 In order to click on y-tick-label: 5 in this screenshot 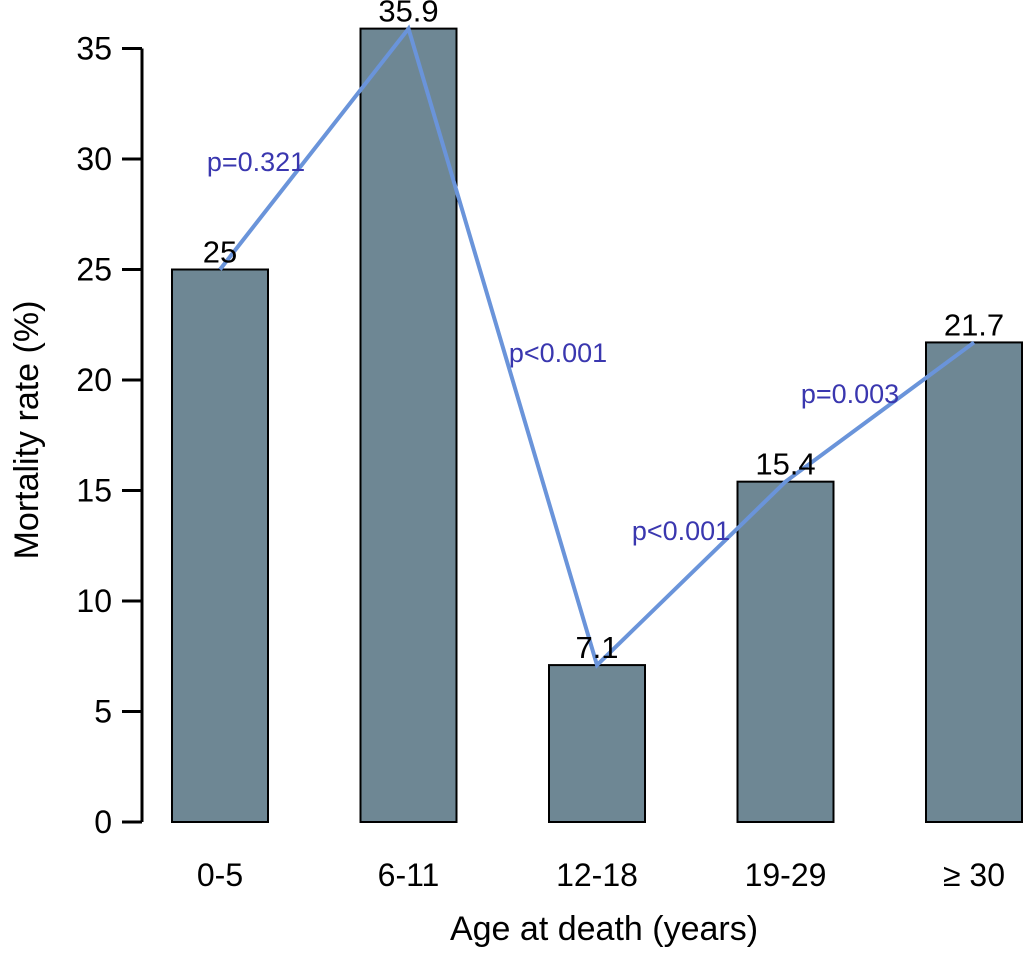, I will do `click(103, 712)`.